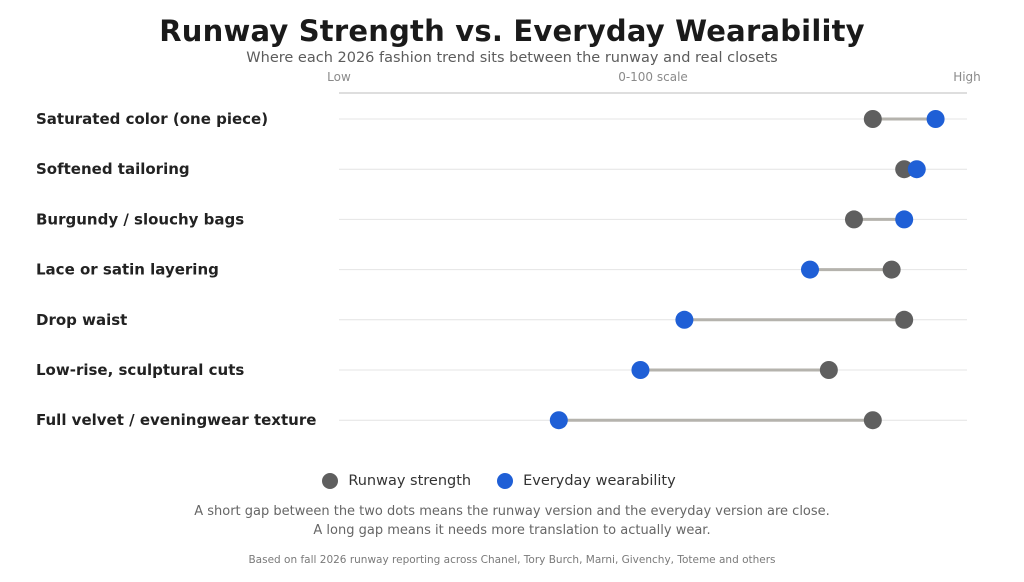 The height and width of the screenshot is (582, 1024). I want to click on legend-item-runway: Runway strength, so click(396, 481).